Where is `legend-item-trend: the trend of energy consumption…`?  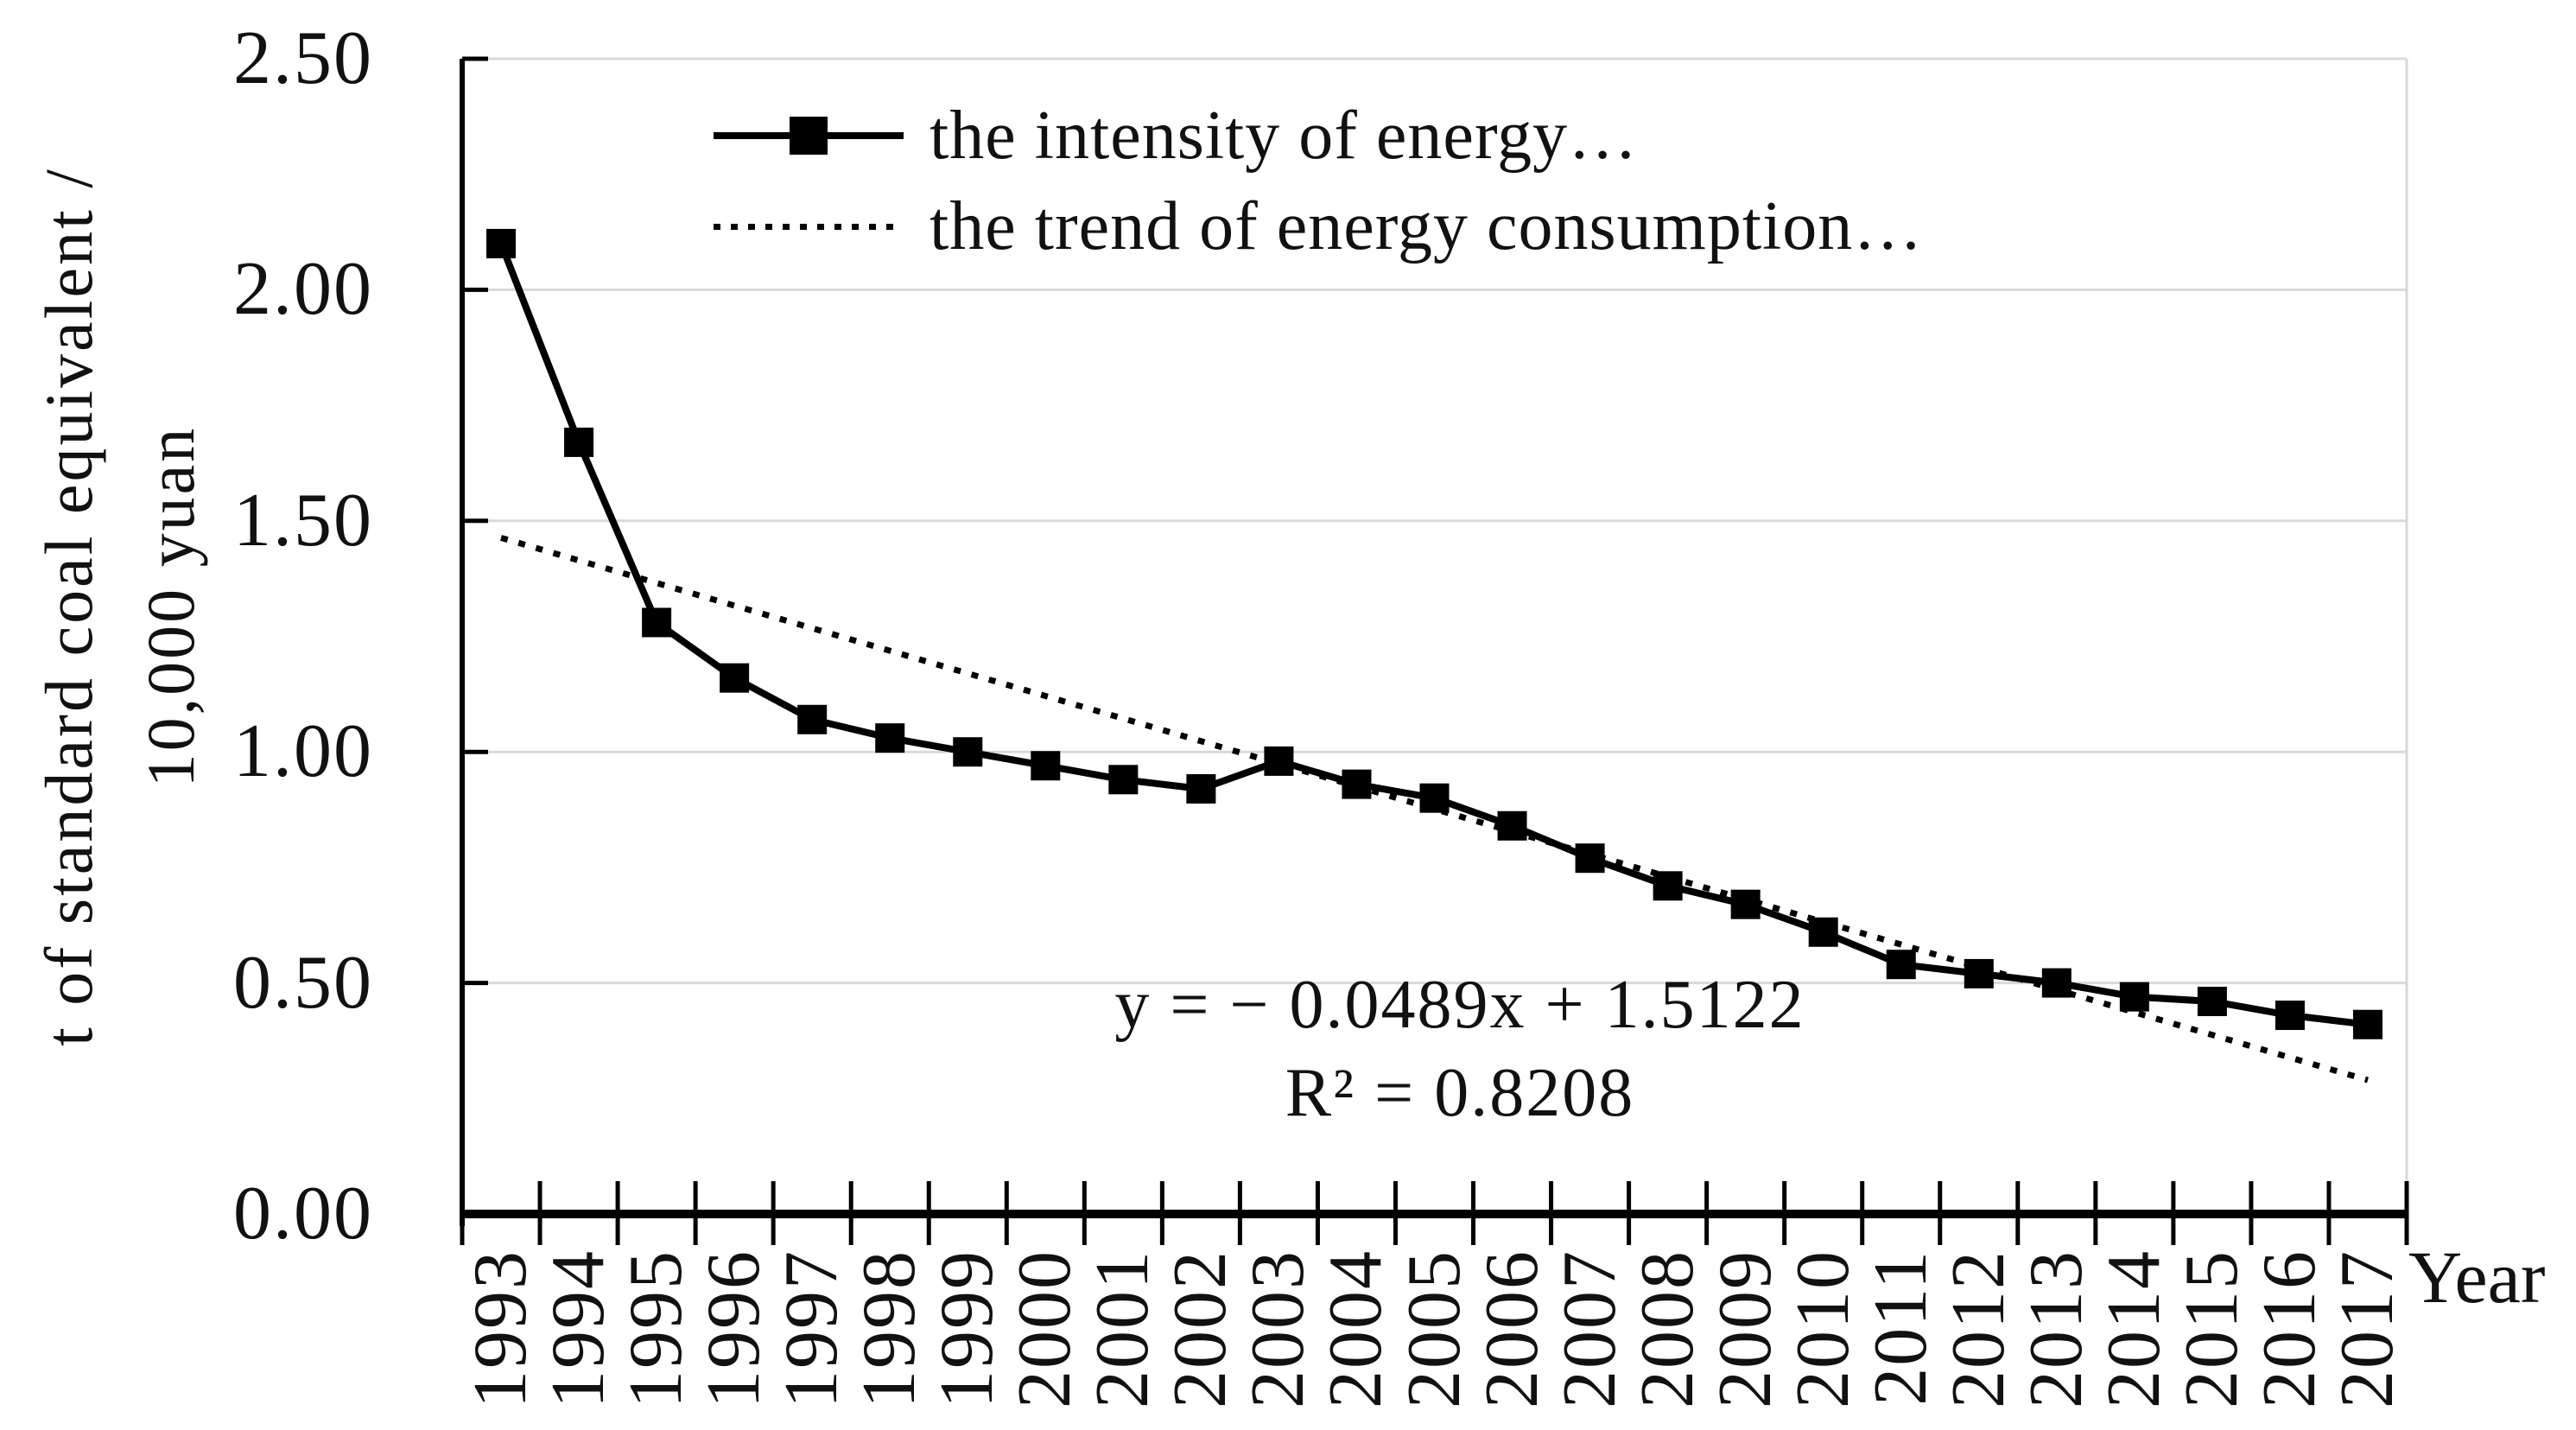 legend-item-trend: the trend of energy consumption… is located at coordinates (1427, 226).